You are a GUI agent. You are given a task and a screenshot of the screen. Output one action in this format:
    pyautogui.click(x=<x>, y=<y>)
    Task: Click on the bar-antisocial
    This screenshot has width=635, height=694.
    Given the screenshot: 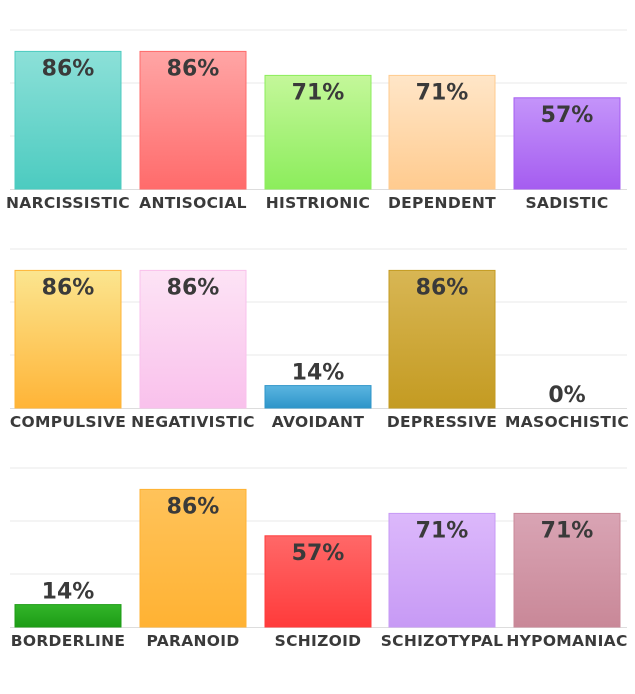 What is the action you would take?
    pyautogui.click(x=193, y=120)
    